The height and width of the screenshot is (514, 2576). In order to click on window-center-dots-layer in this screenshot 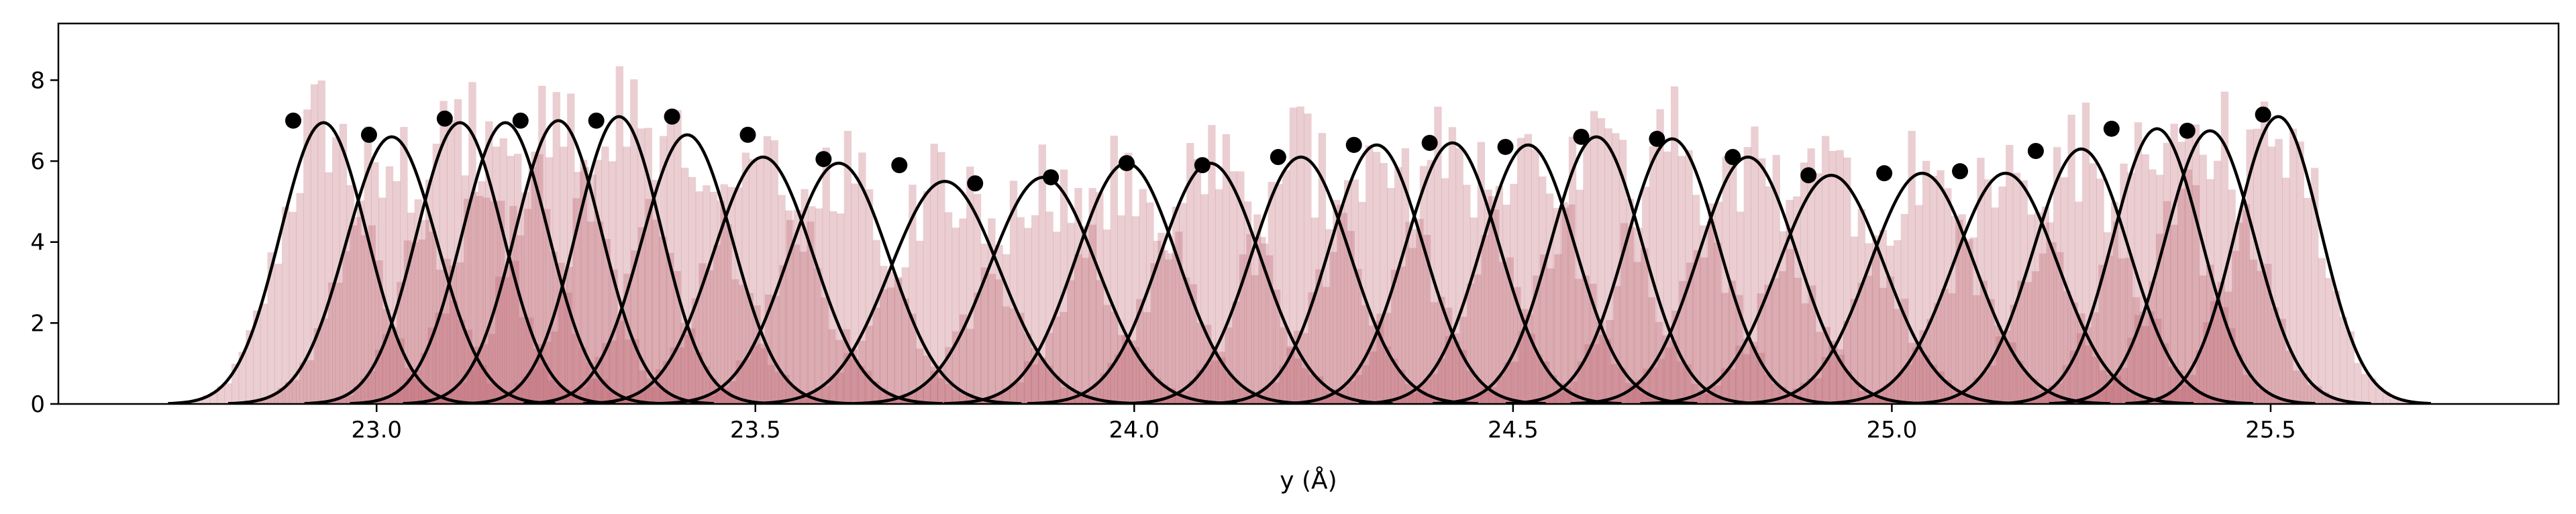, I will do `click(1278, 149)`.